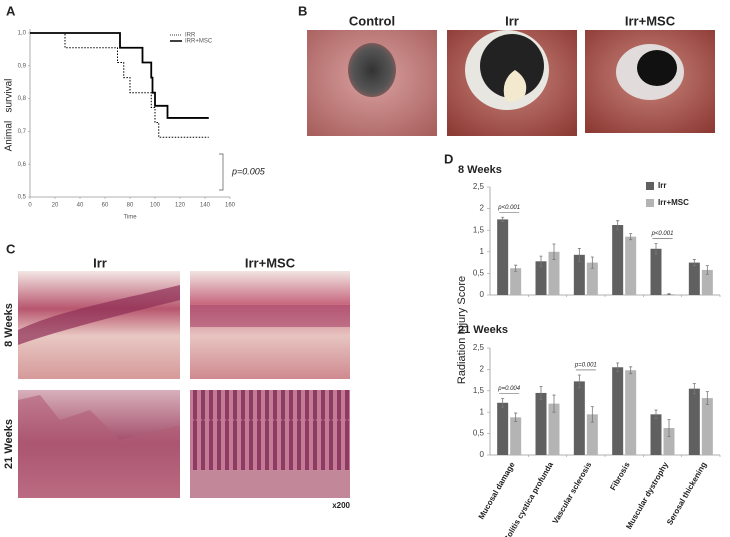 This screenshot has height=537, width=730. Describe the element at coordinates (22, 66) in the screenshot. I see `y-tick-label: 0,9` at that location.